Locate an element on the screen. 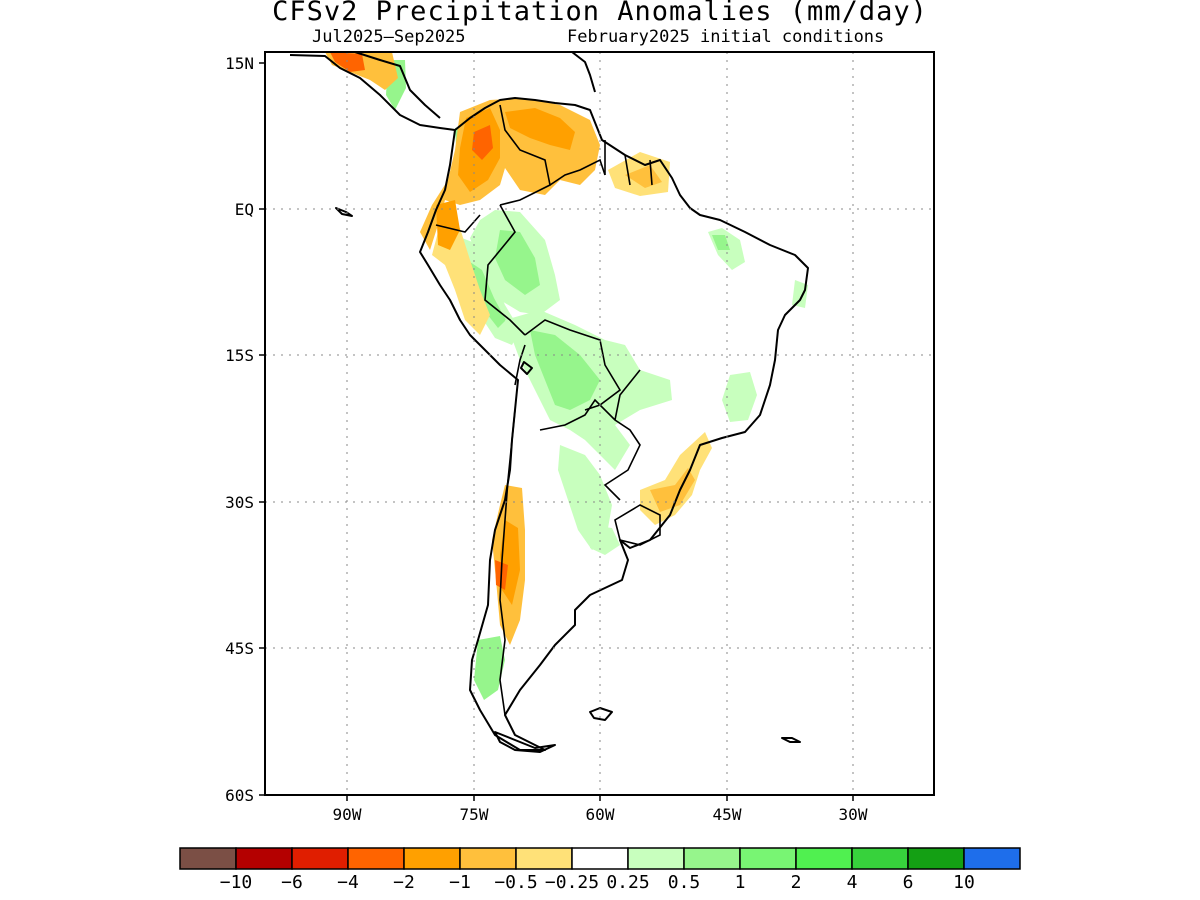 This screenshot has height=900, width=1200. anomaly-chaco-wet is located at coordinates (585, 497).